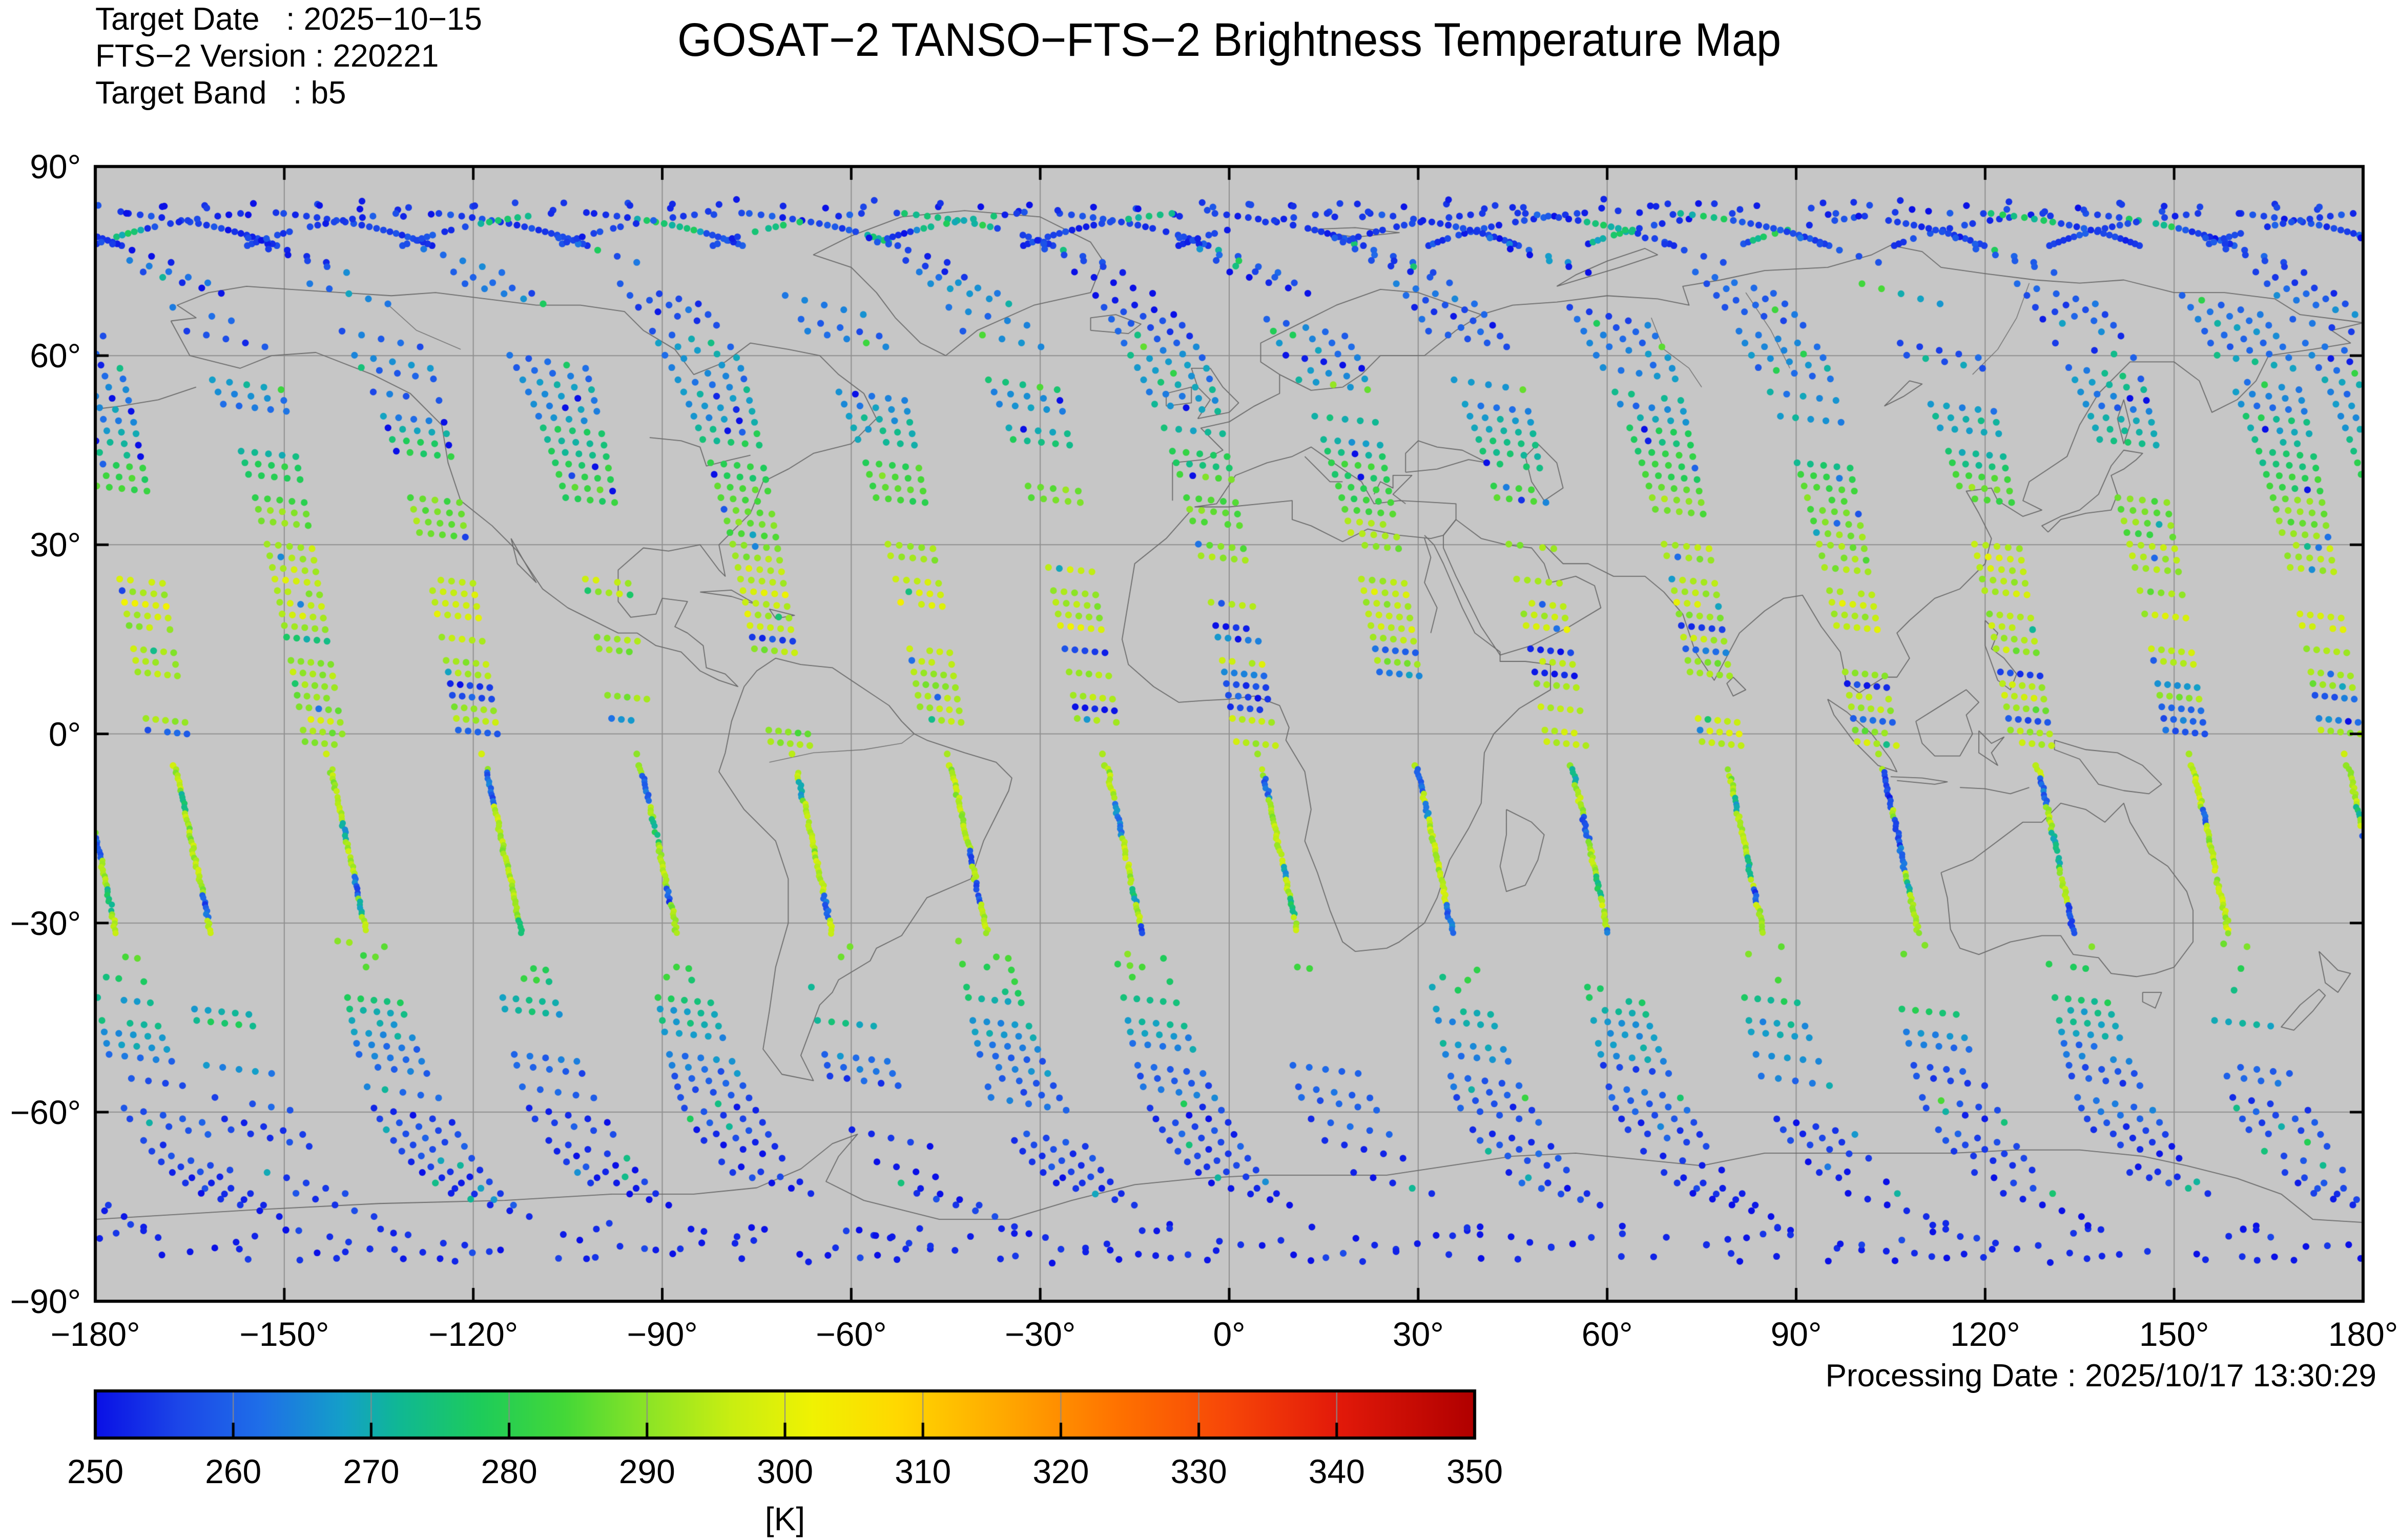 This screenshot has width=2400, height=1540. Describe the element at coordinates (1336, 1471) in the screenshot. I see `colorbar-tick-label: 340` at that location.